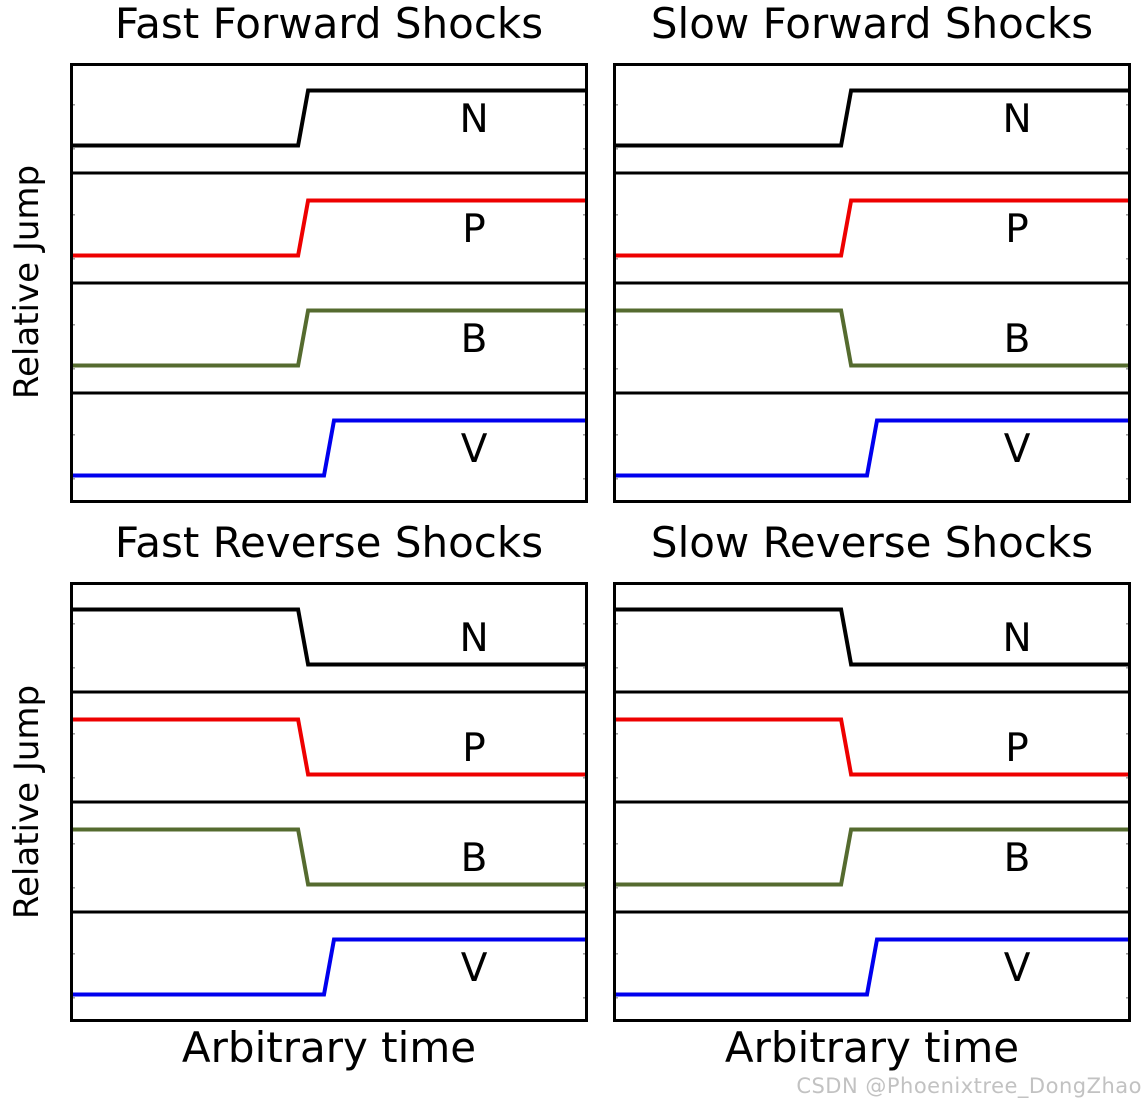 The width and height of the screenshot is (1144, 1110). What do you see at coordinates (872, 1047) in the screenshot?
I see `x-axis-label-right: Arbitrary time` at bounding box center [872, 1047].